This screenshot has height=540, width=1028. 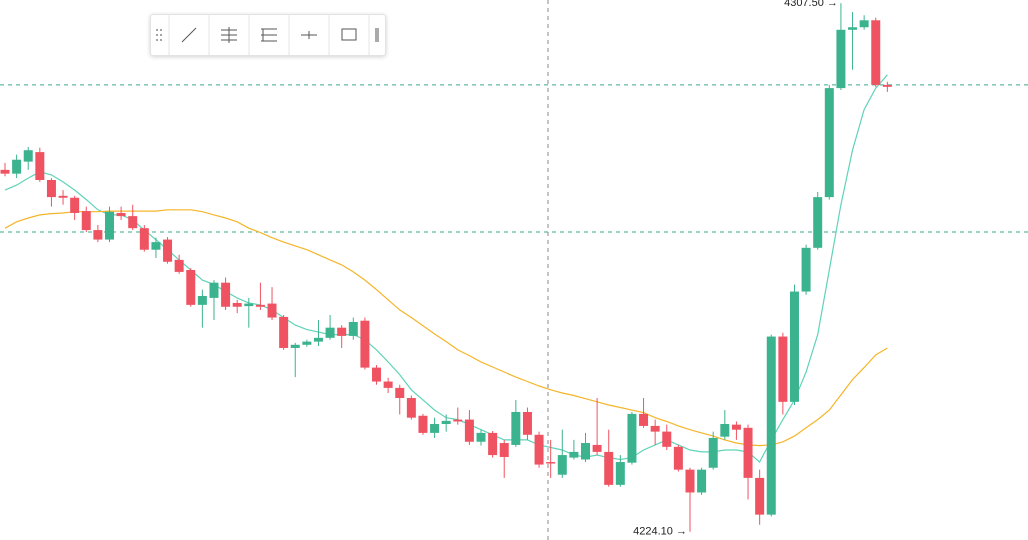 I want to click on horizontal-ray-tool, so click(x=309, y=35).